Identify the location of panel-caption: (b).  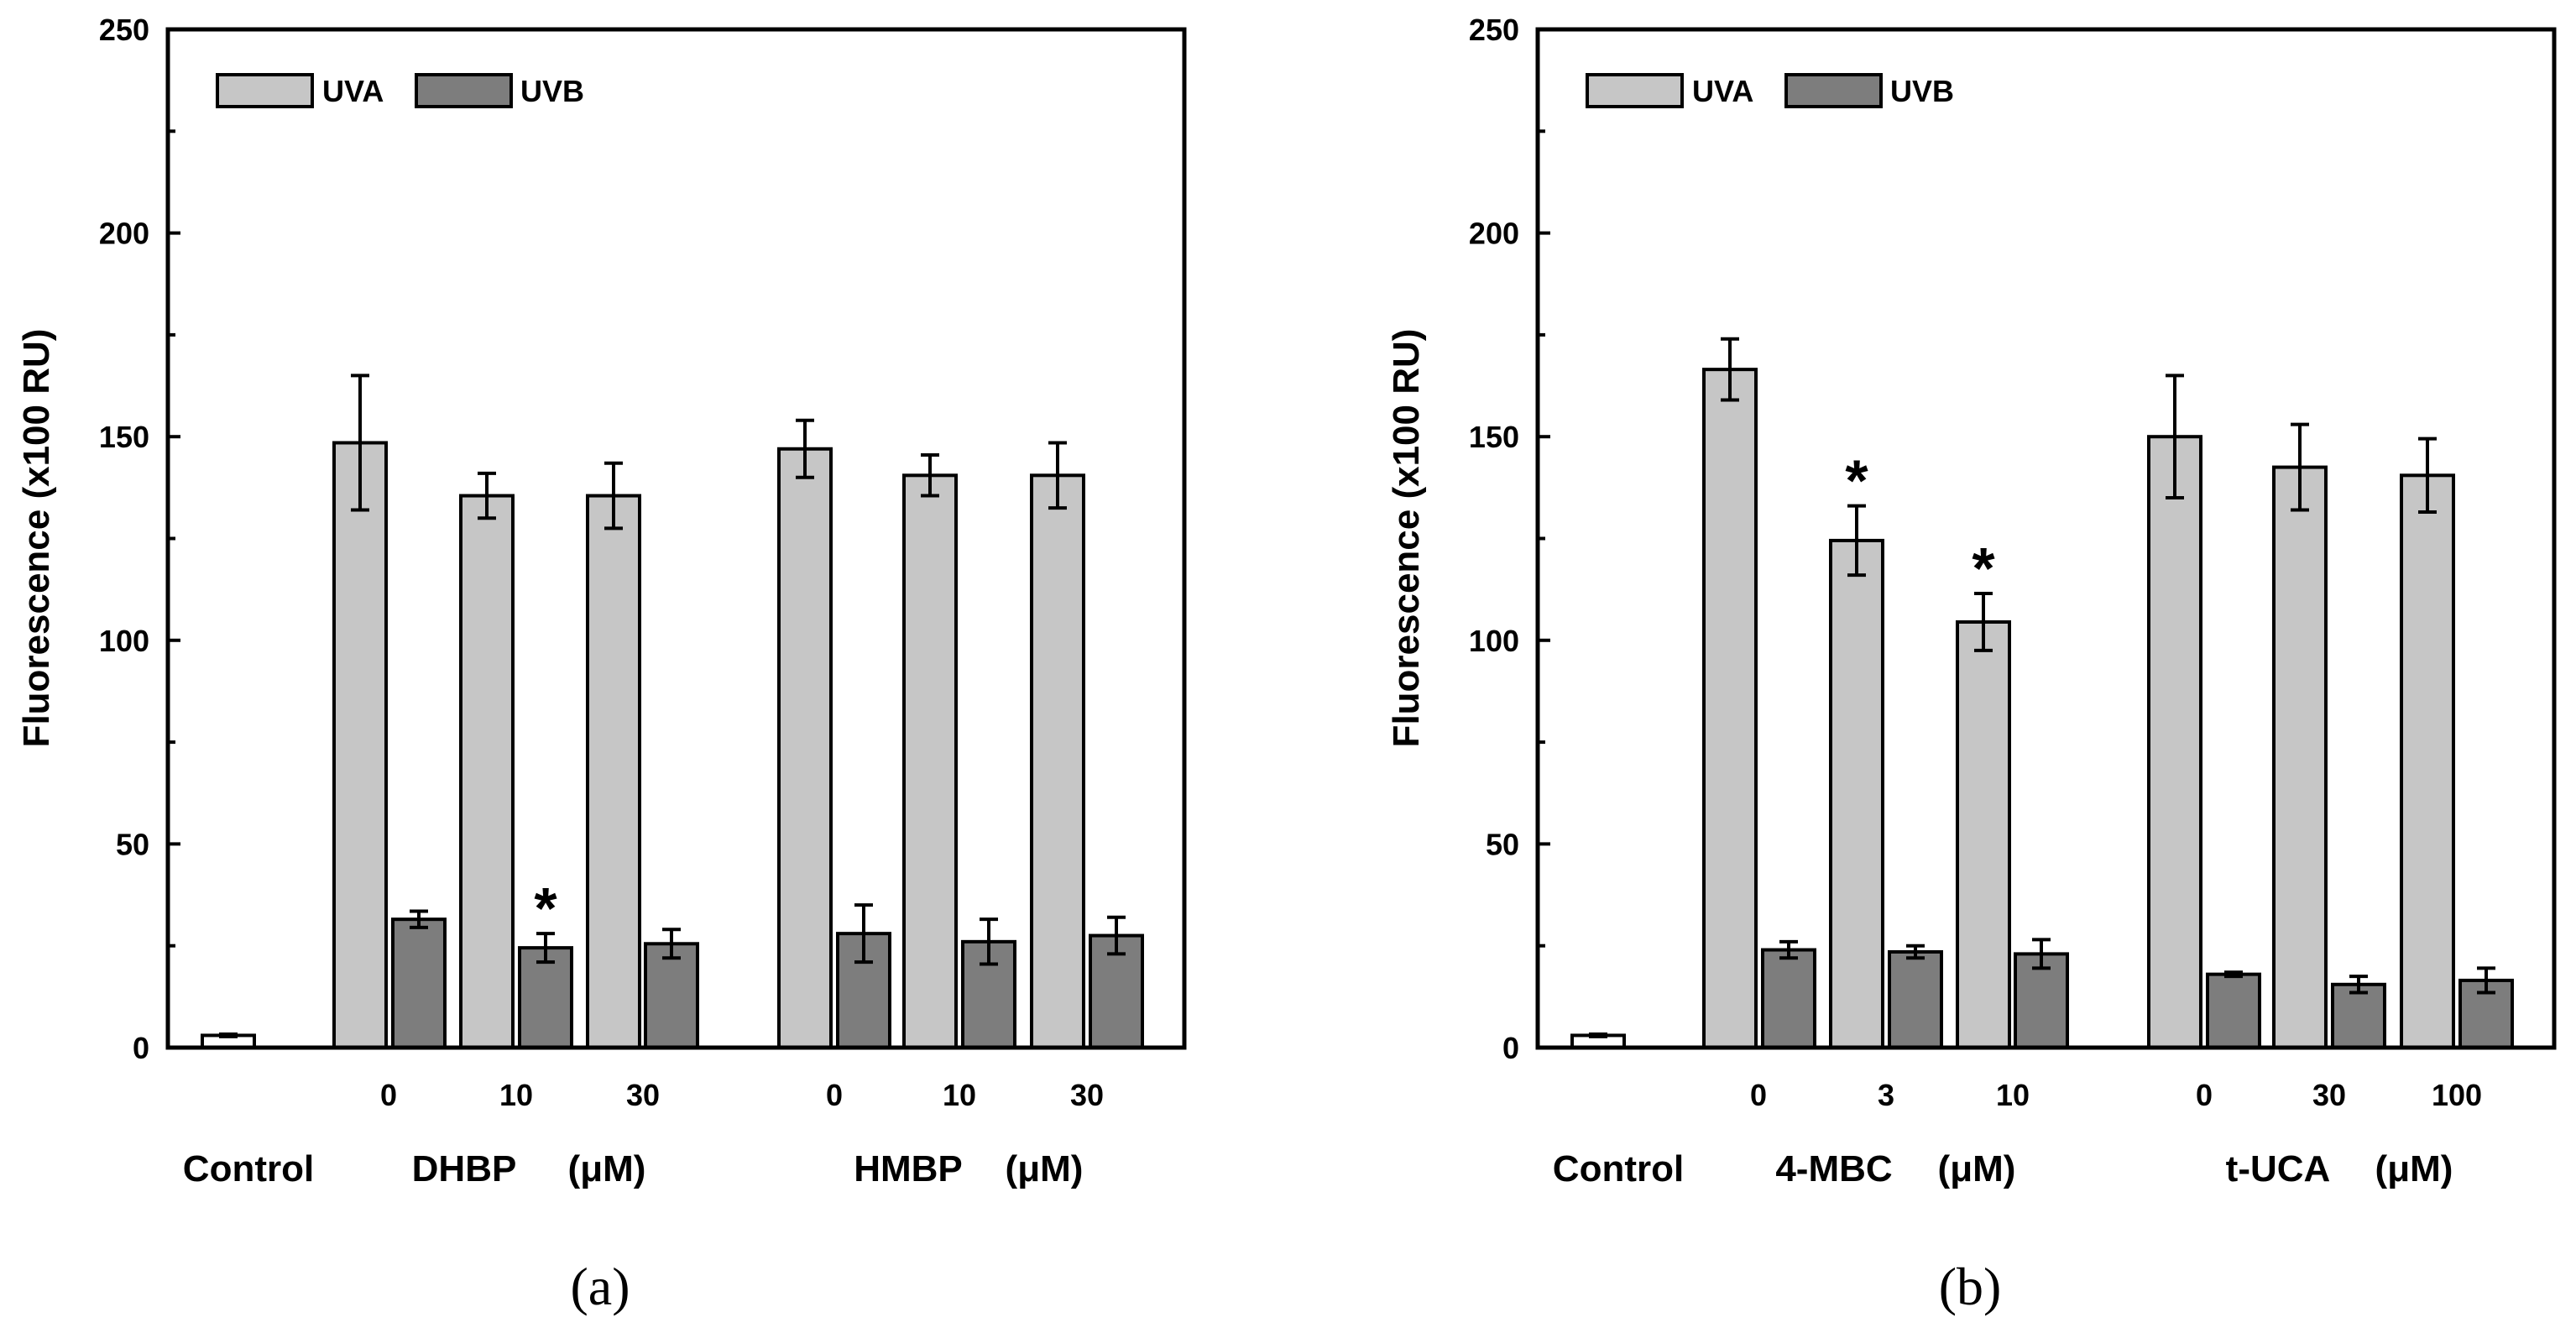
(1970, 1286).